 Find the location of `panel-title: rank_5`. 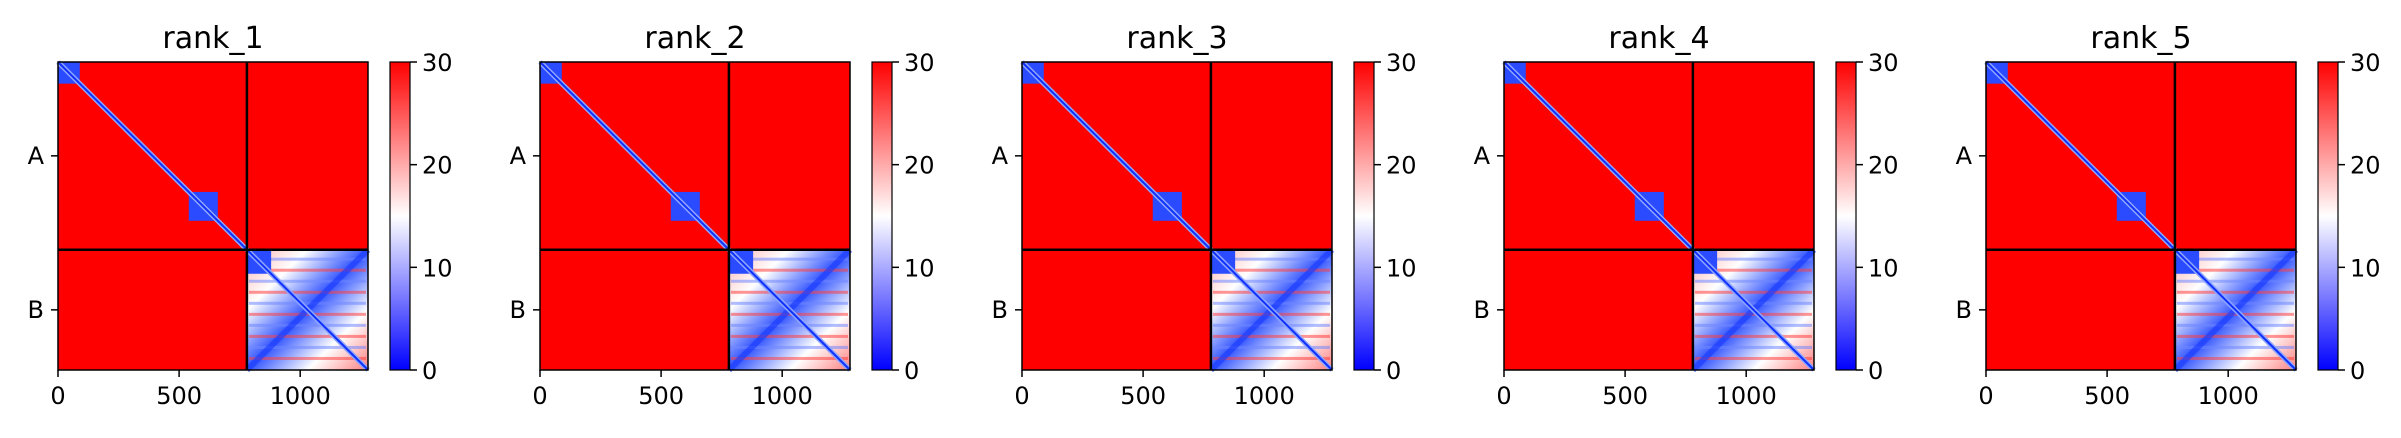

panel-title: rank_5 is located at coordinates (2140, 38).